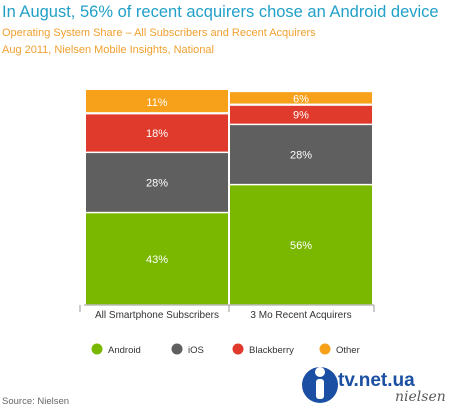 The height and width of the screenshot is (410, 457). What do you see at coordinates (376, 380) in the screenshot?
I see `watermark-site-text: tv.net.ua` at bounding box center [376, 380].